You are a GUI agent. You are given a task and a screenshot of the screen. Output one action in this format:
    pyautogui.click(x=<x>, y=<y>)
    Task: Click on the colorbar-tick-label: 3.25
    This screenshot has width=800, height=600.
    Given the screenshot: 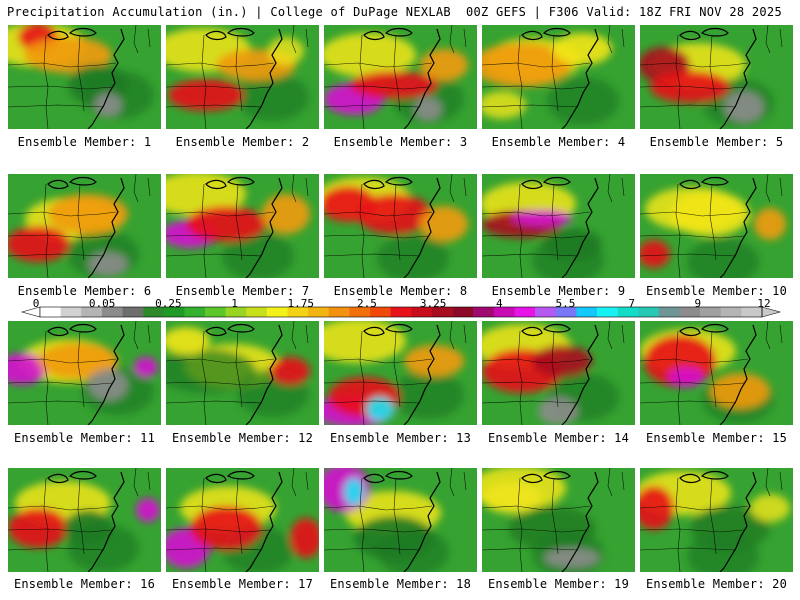 What is the action you would take?
    pyautogui.click(x=433, y=303)
    